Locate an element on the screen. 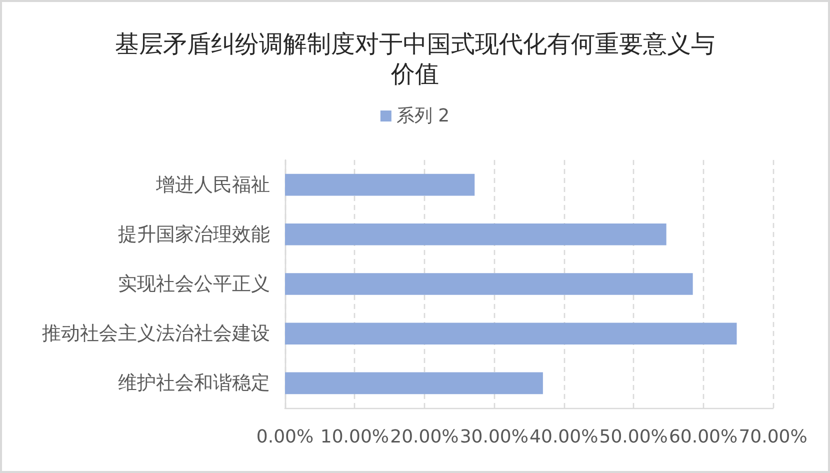 This screenshot has width=830, height=473. x-tick-label: 20.00% is located at coordinates (424, 437).